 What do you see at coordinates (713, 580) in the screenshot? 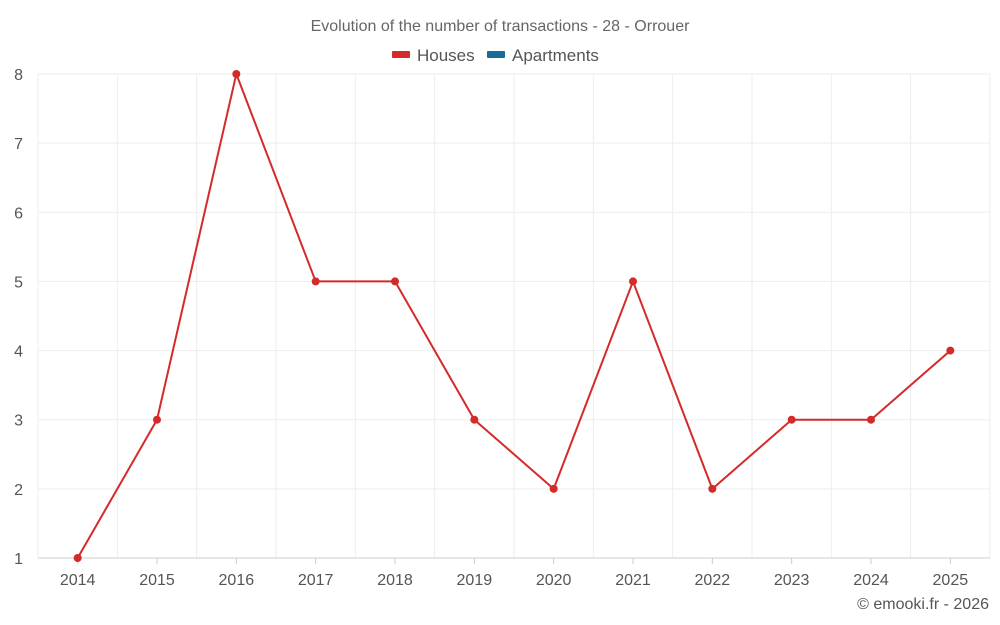
I see `x-tick-label: 2022` at bounding box center [713, 580].